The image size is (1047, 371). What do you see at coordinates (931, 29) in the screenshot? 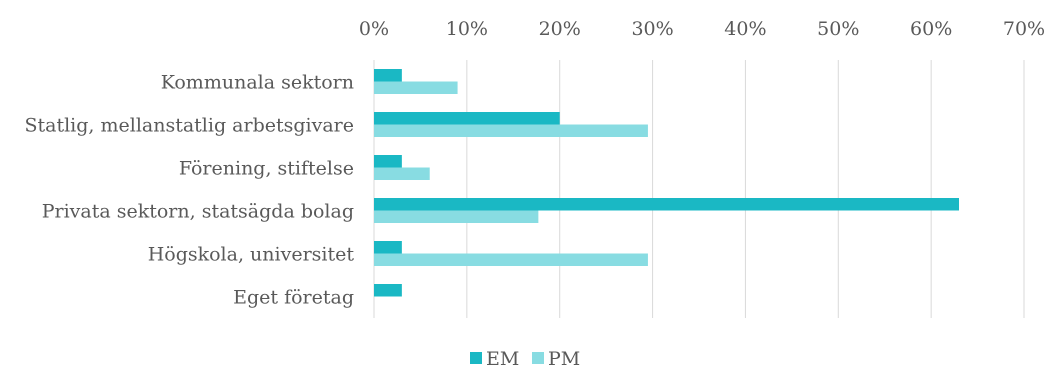
I see `x-tick-label: 60%` at bounding box center [931, 29].